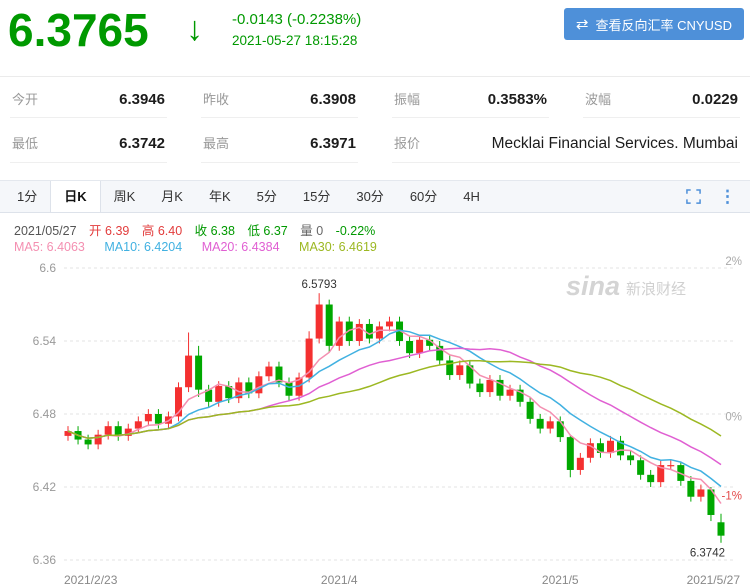 This screenshot has height=588, width=750. Describe the element at coordinates (319, 285) in the screenshot. I see `high-price-label: 6.5793` at that location.